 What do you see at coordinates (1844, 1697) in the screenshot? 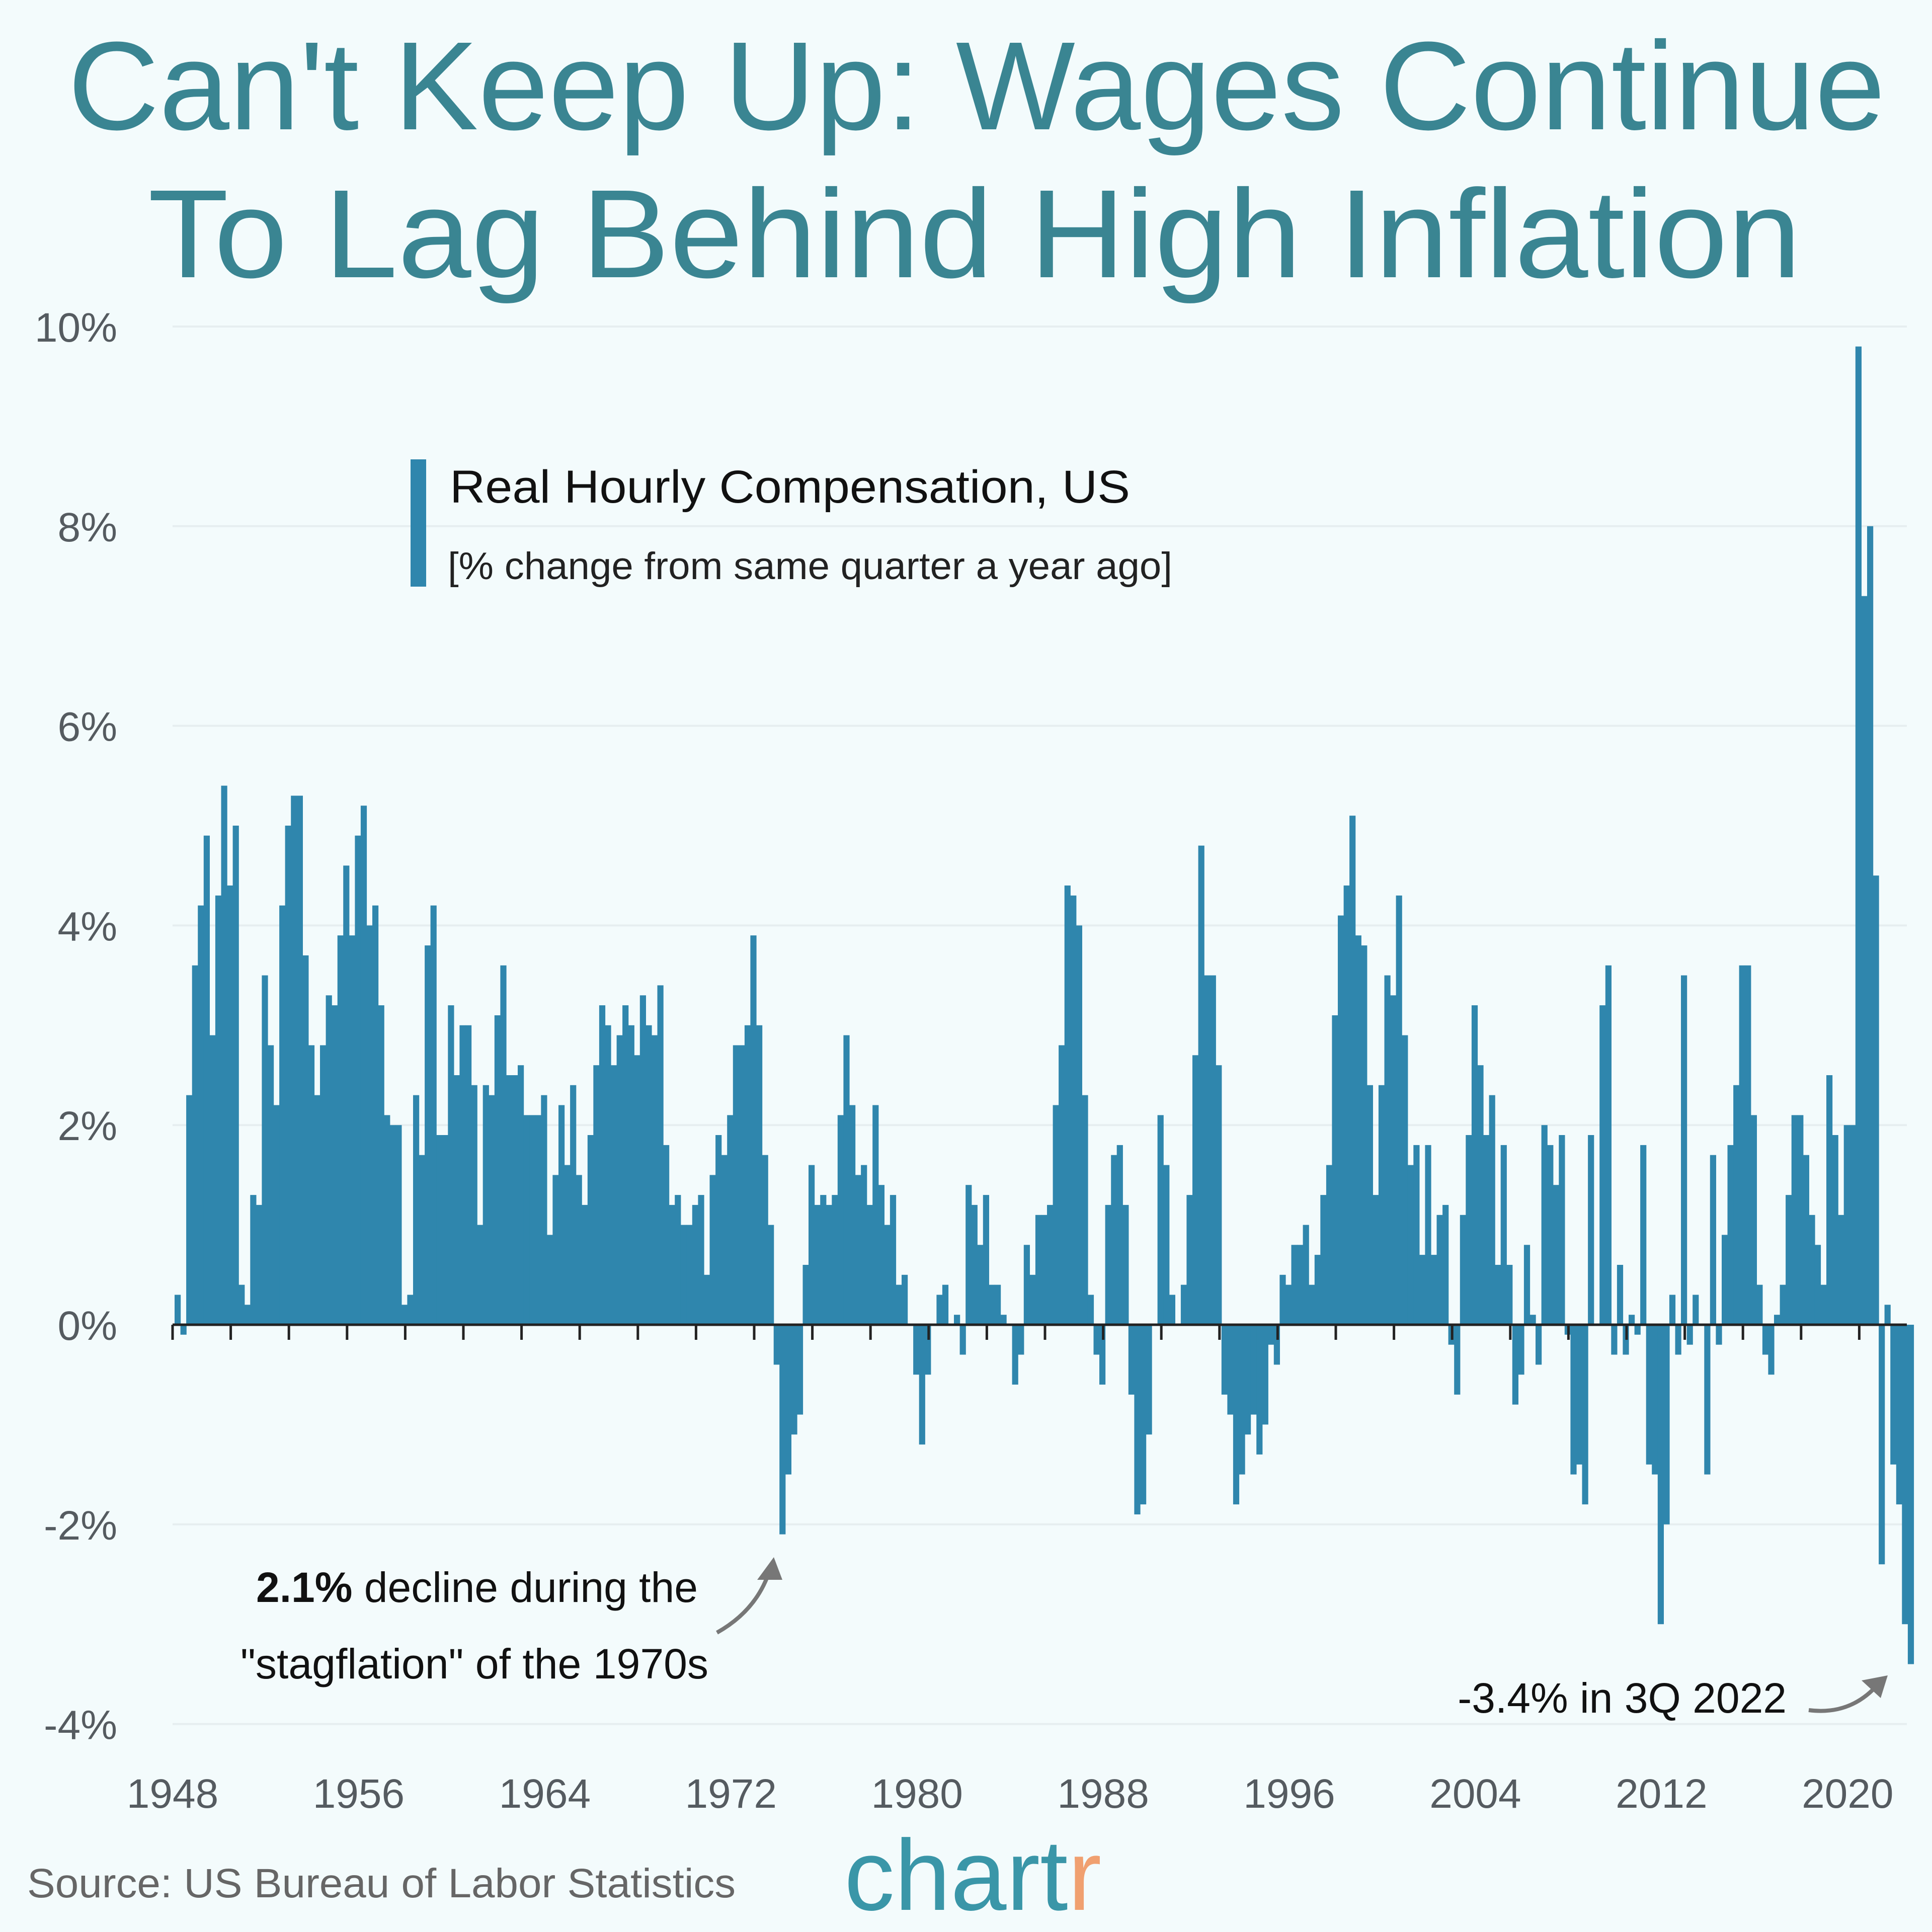
I see `annotation-arrow-latest` at bounding box center [1844, 1697].